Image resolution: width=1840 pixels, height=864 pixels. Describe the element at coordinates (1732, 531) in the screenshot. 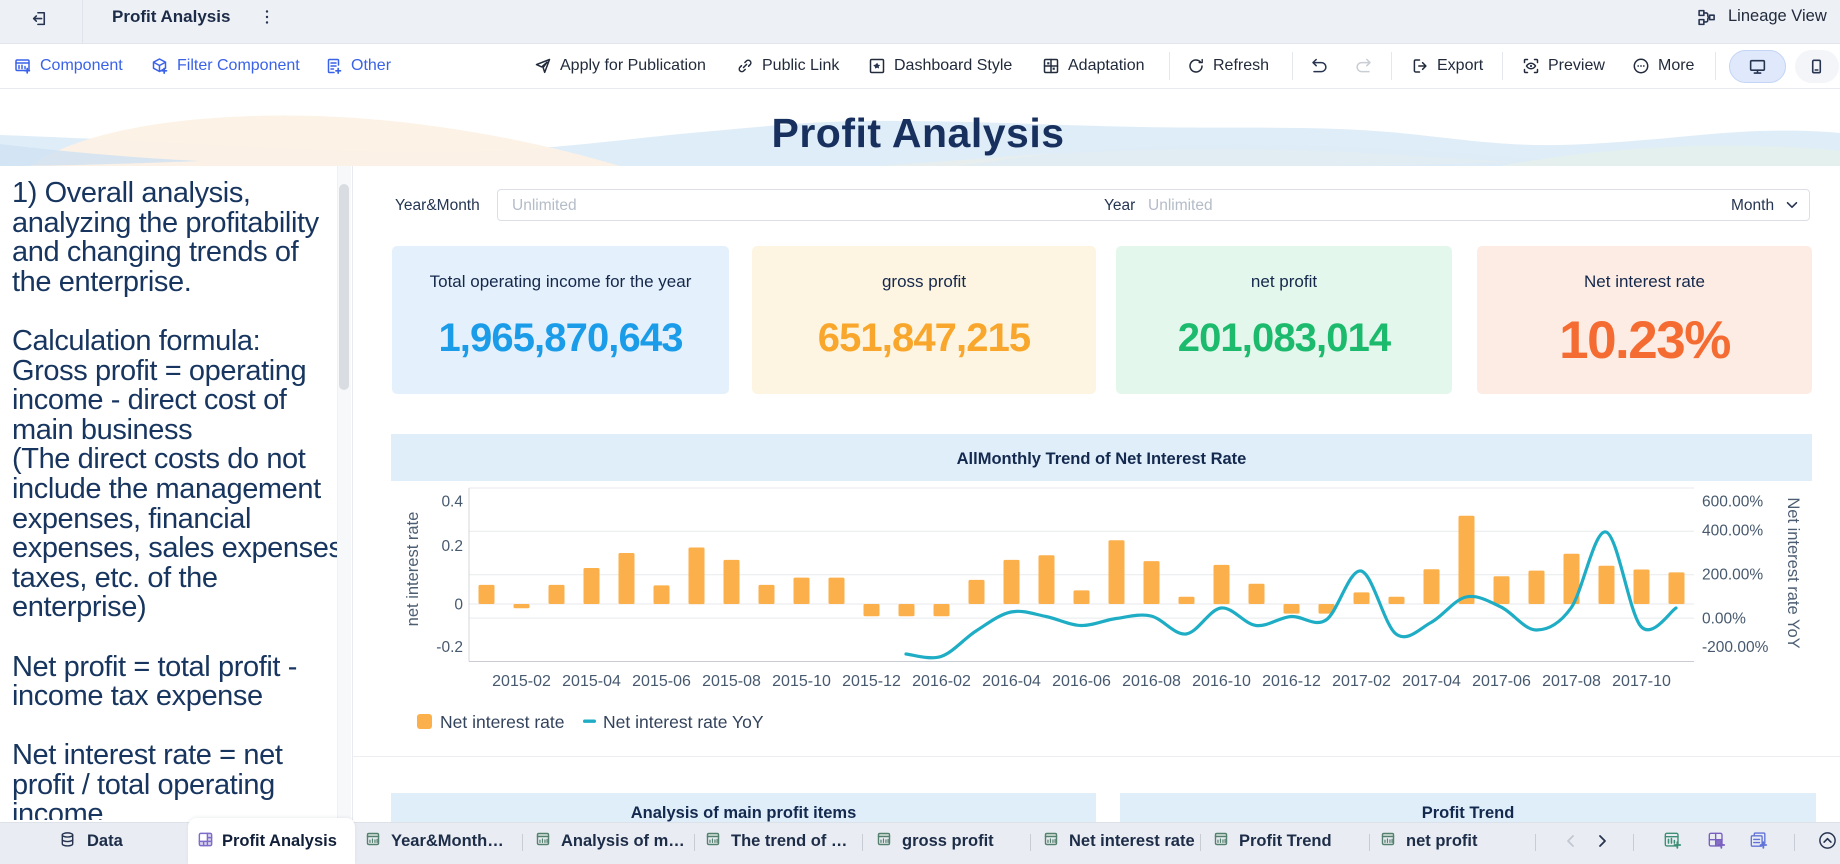

I see `svg-text: 400.00%` at that location.